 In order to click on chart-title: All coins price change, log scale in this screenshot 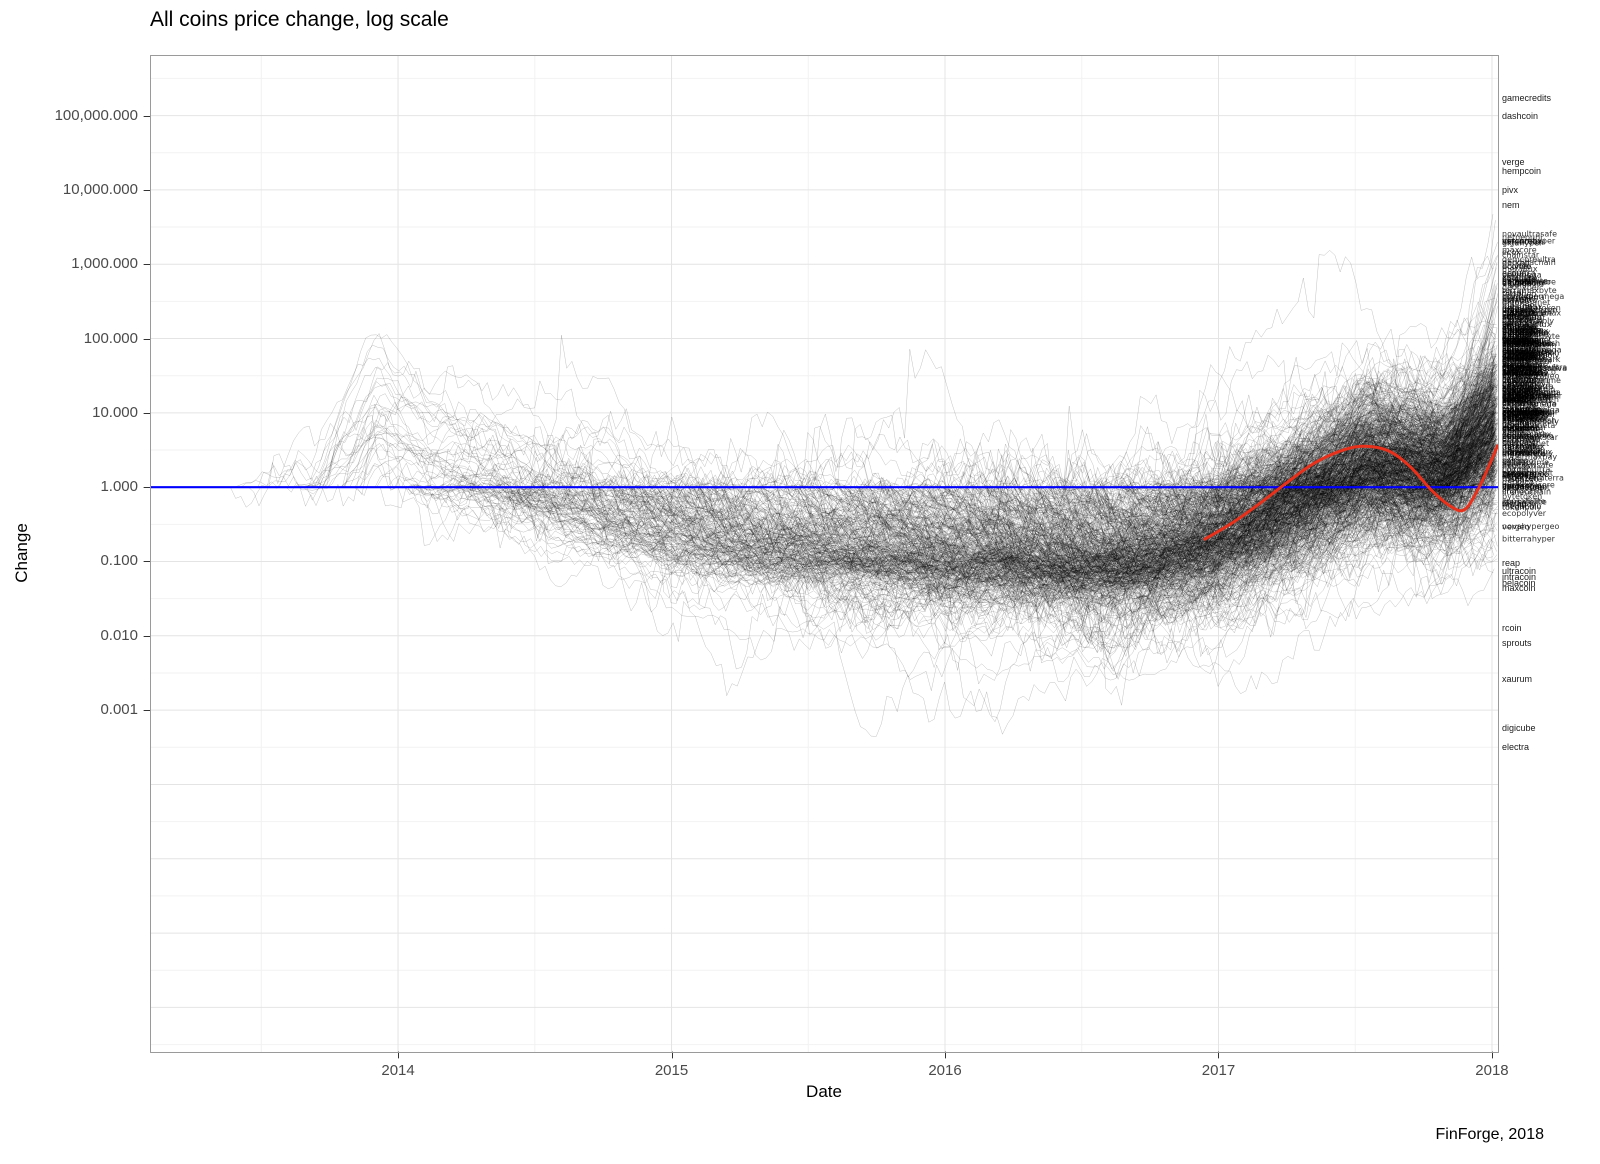, I will do `click(299, 19)`.